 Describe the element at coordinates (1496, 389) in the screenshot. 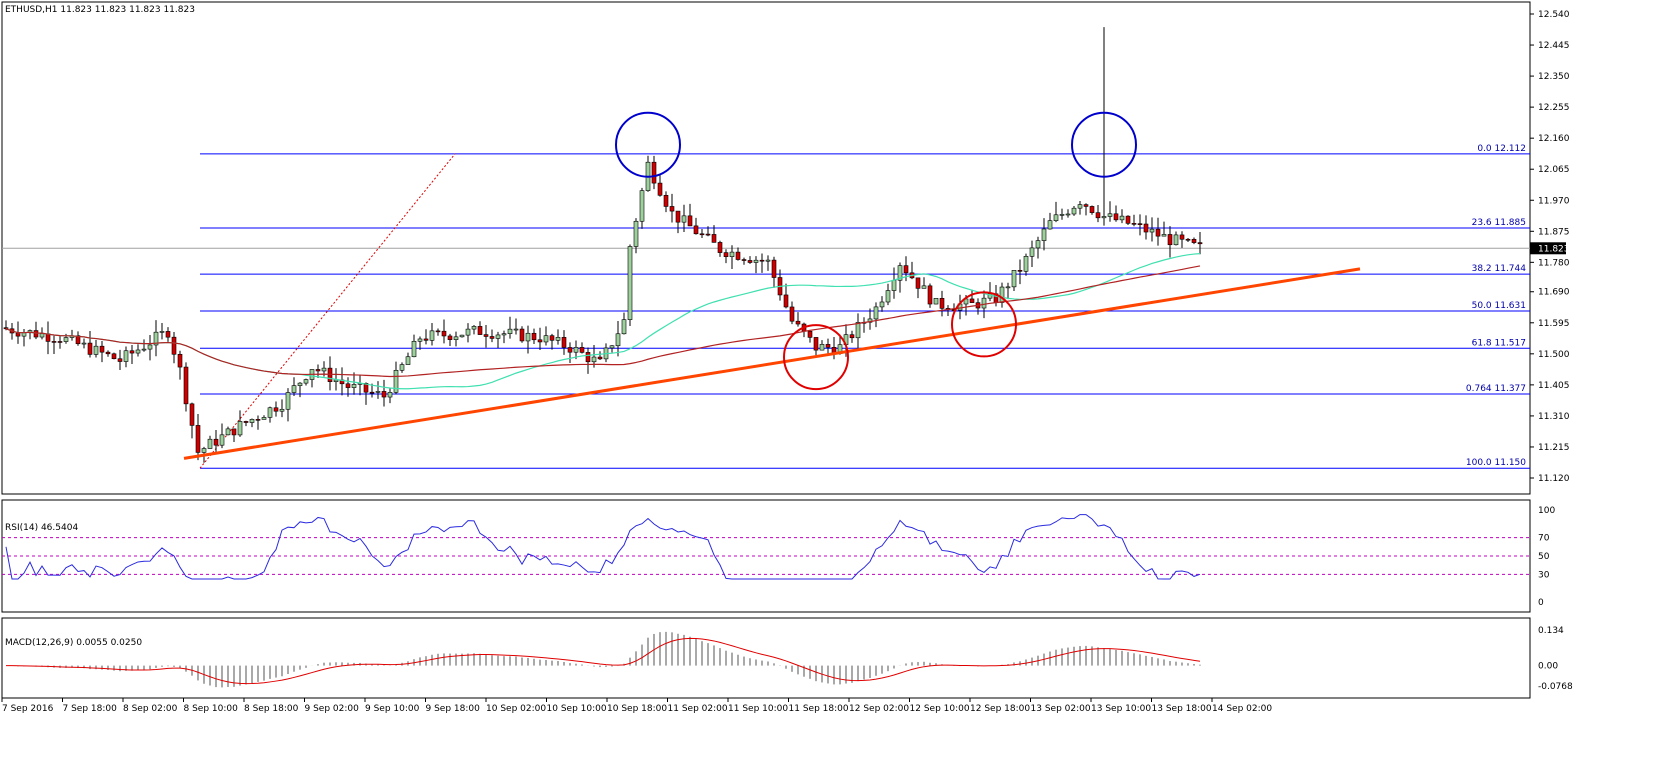

I see `fib-label: 0.764 11.377` at that location.